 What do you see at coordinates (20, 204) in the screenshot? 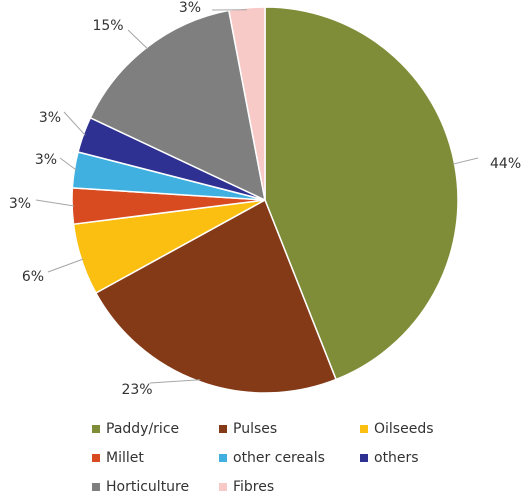
I see `data-label-millet: 3%` at bounding box center [20, 204].